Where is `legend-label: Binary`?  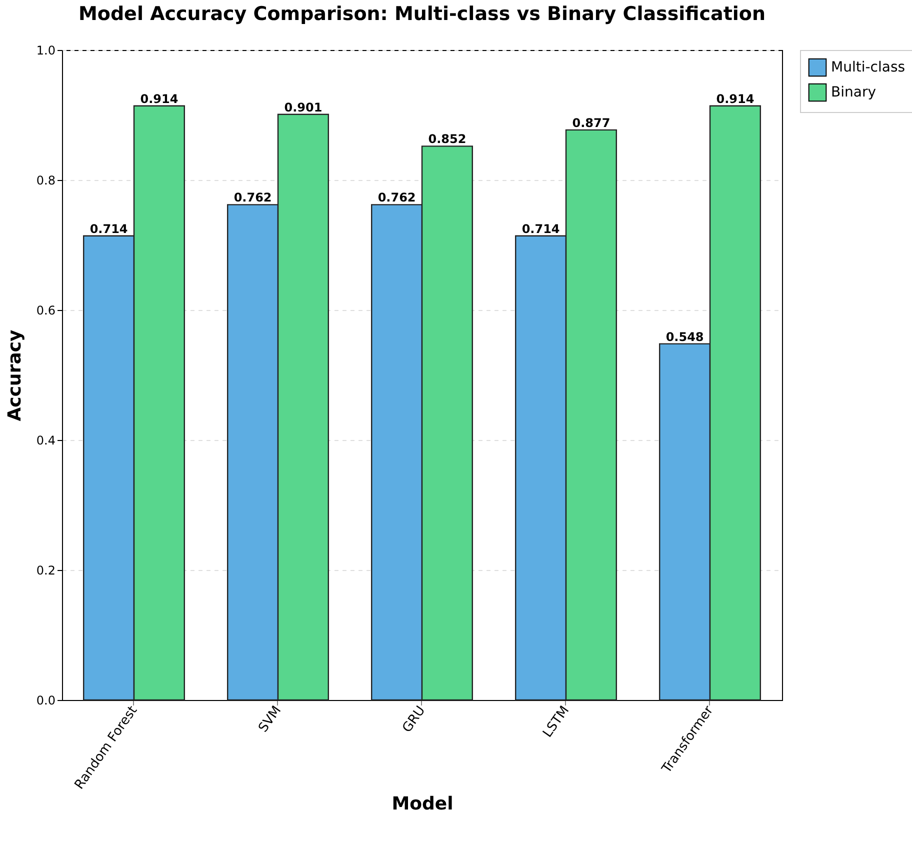 legend-label: Binary is located at coordinates (853, 92).